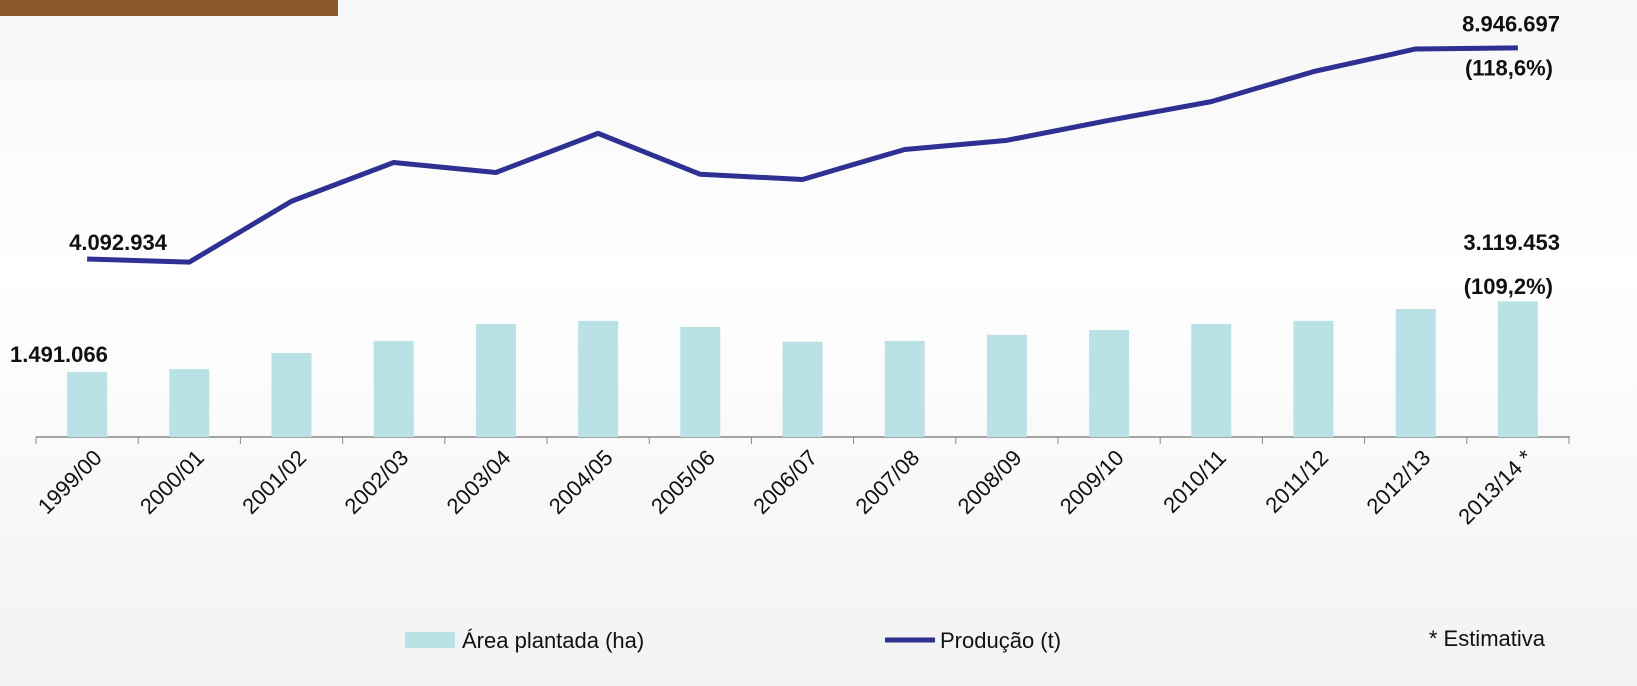  What do you see at coordinates (479, 482) in the screenshot?
I see `x-tick-label: 2003/04` at bounding box center [479, 482].